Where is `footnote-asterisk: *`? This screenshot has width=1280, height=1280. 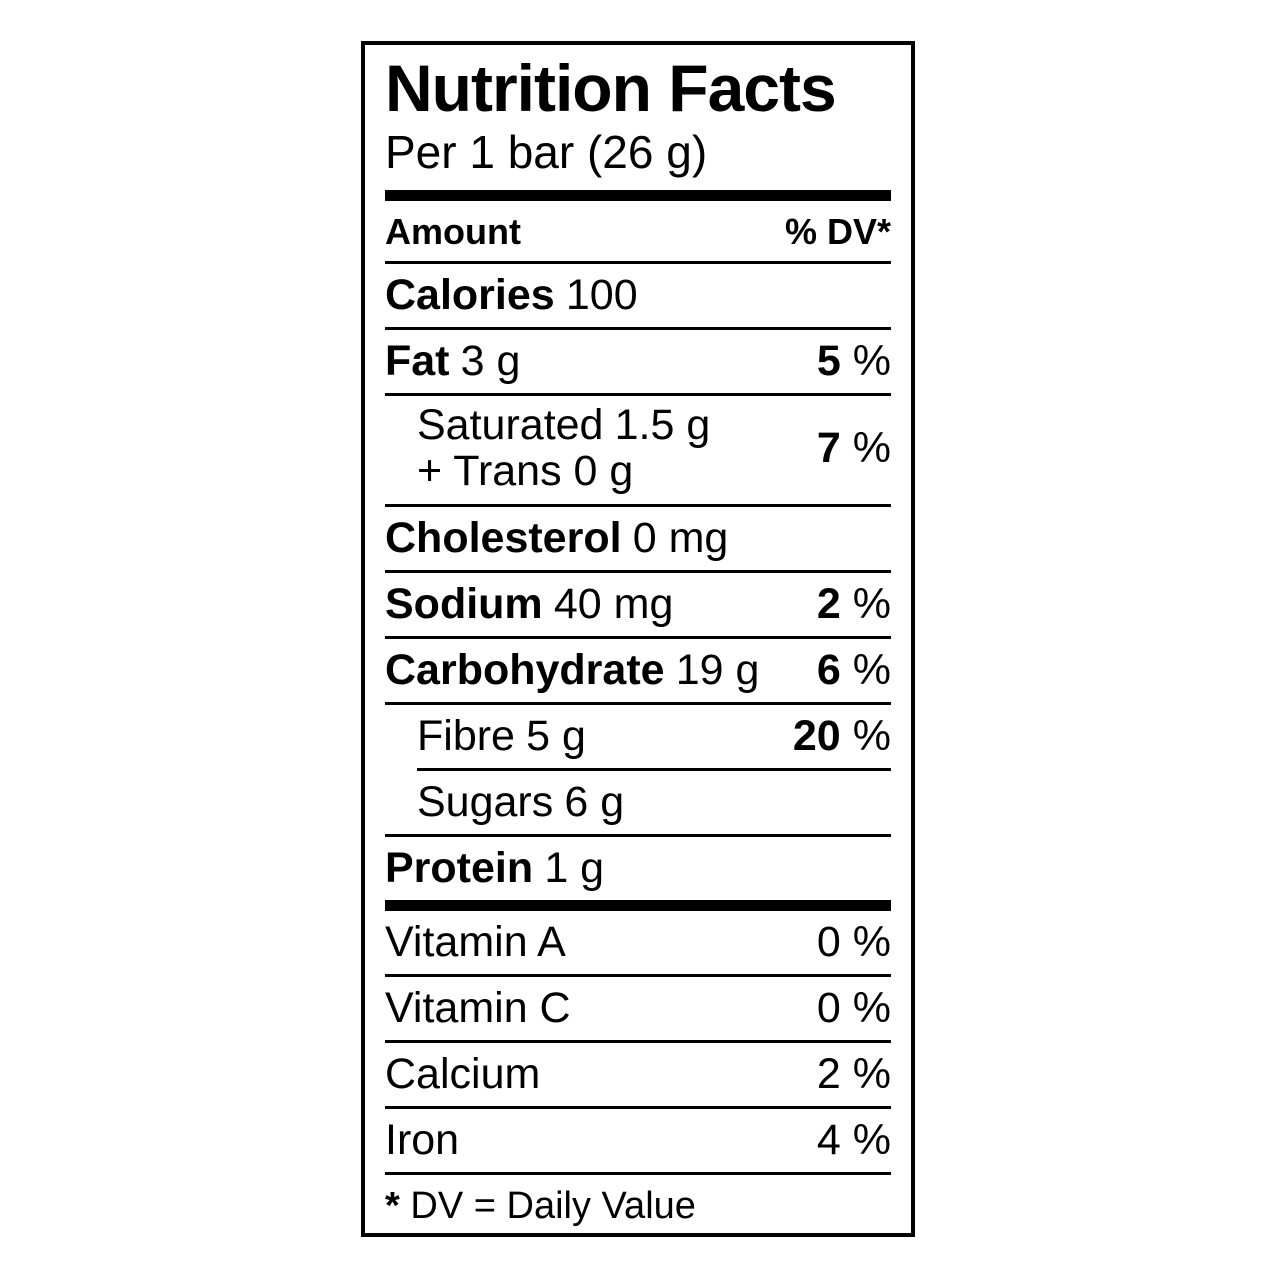 footnote-asterisk: * is located at coordinates (392, 1206).